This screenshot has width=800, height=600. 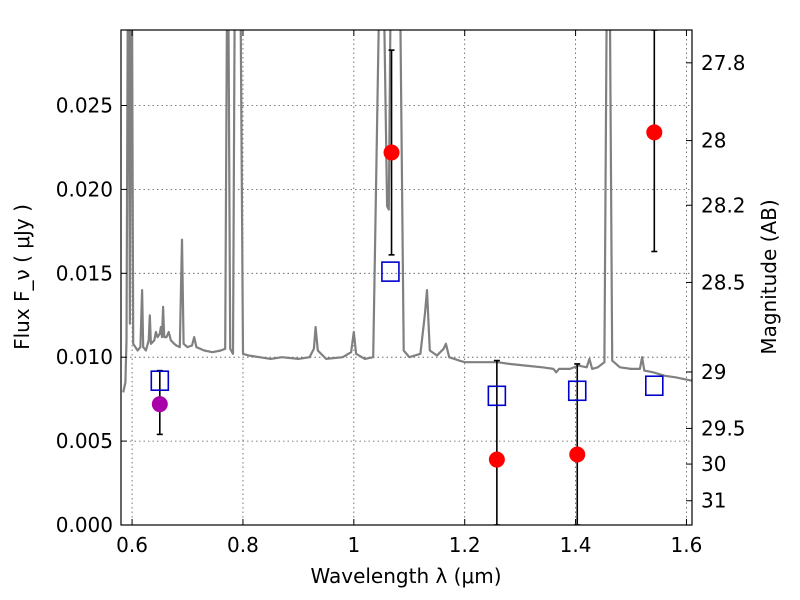 I want to click on y-tick-label: 0.025, so click(x=84, y=106).